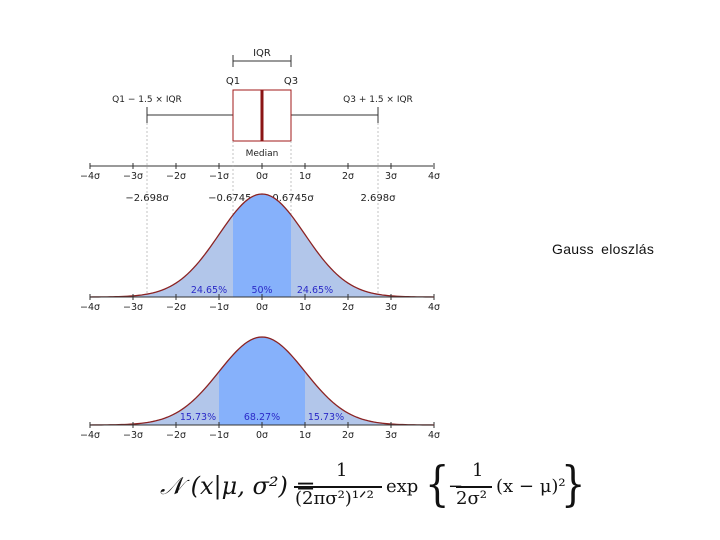 The height and width of the screenshot is (540, 720). I want to click on density-plot-iqr: 24.65% 50% 24.65%, so click(262, 245).